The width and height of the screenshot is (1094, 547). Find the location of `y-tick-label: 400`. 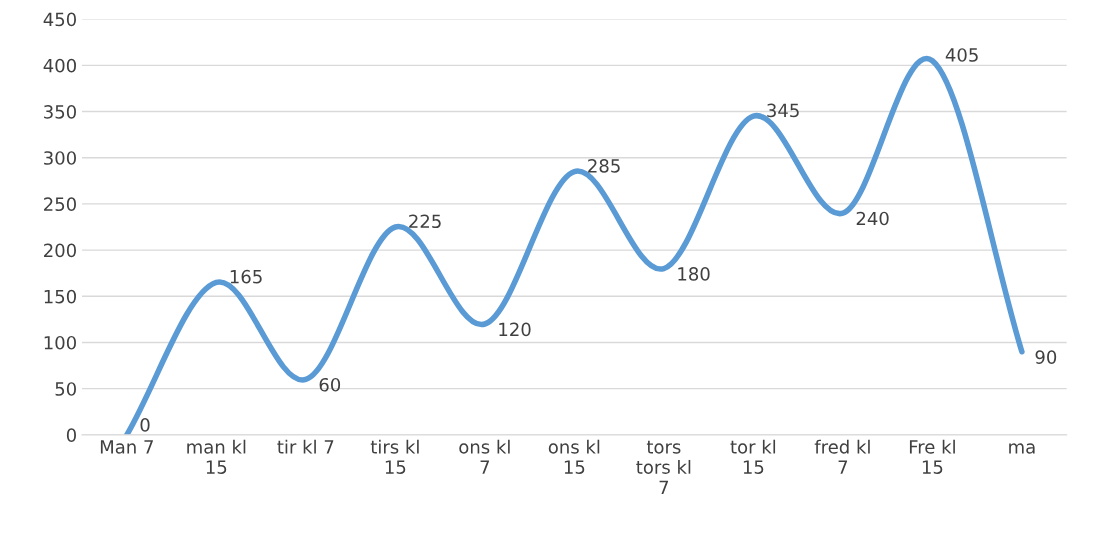

y-tick-label: 400 is located at coordinates (59, 65).